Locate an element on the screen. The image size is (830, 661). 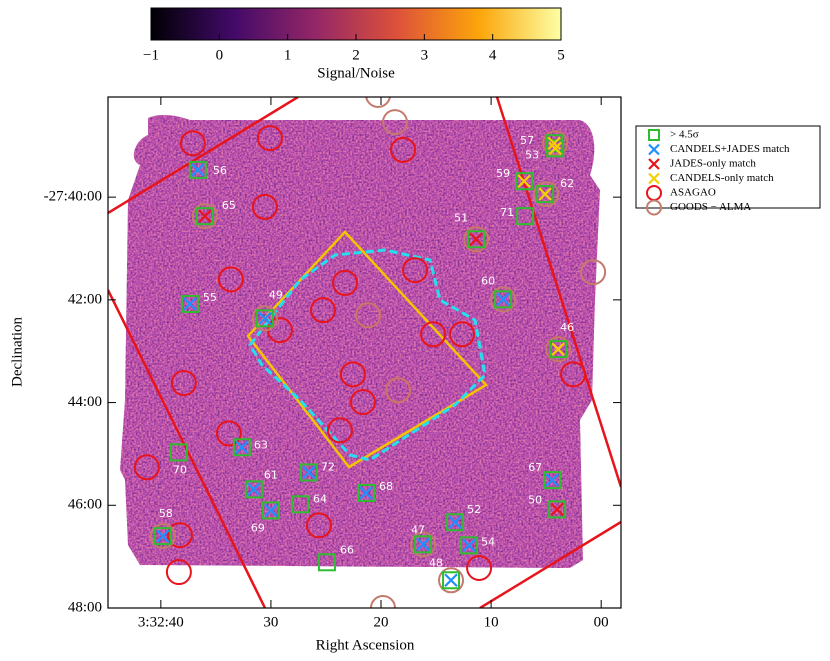
x-tick-label: 30 is located at coordinates (270, 622).